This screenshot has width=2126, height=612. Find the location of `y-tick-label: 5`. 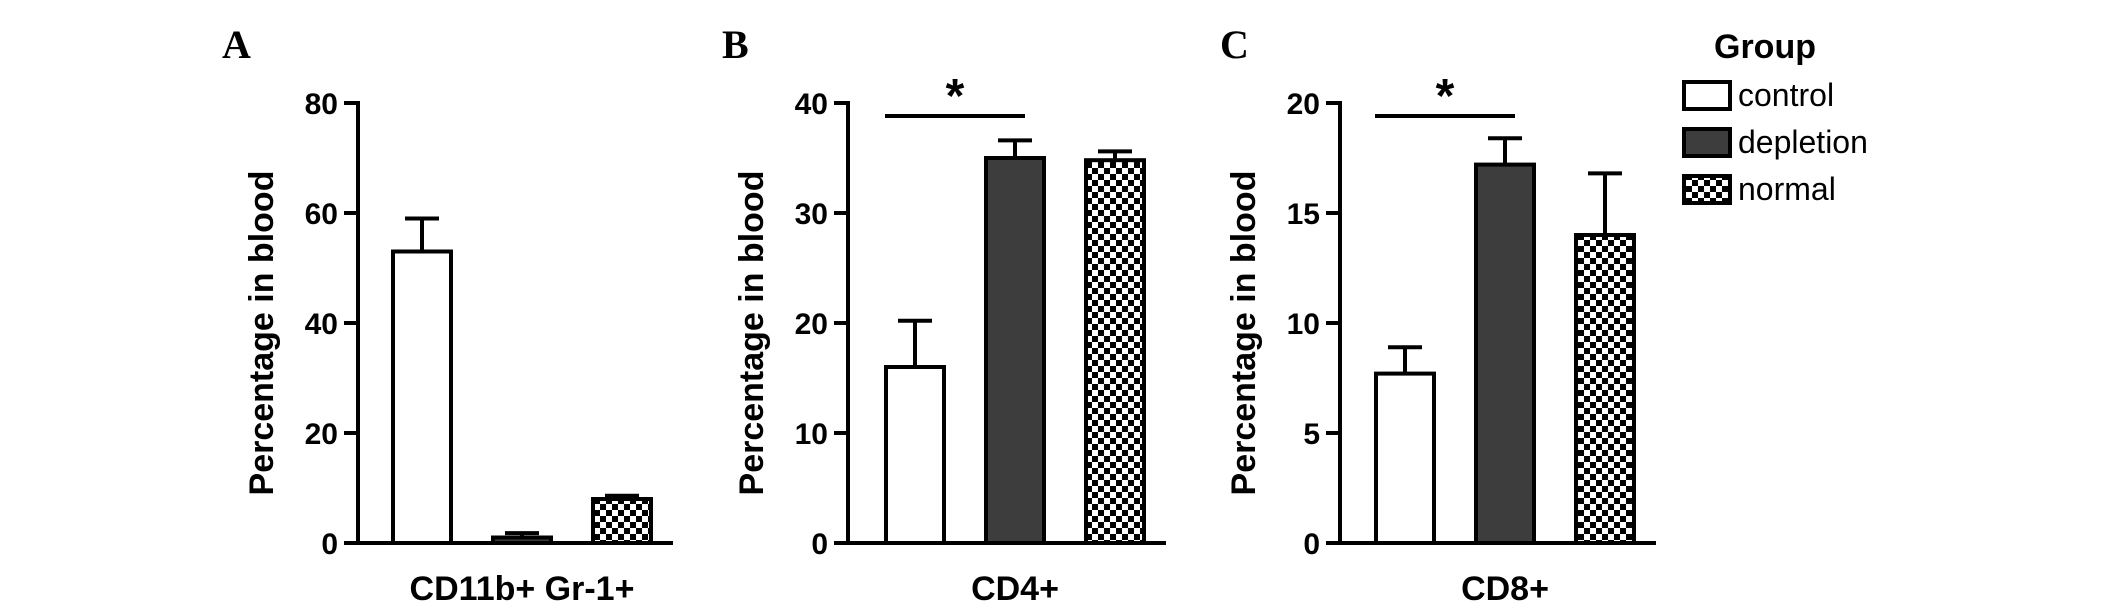

y-tick-label: 5 is located at coordinates (1311, 434).